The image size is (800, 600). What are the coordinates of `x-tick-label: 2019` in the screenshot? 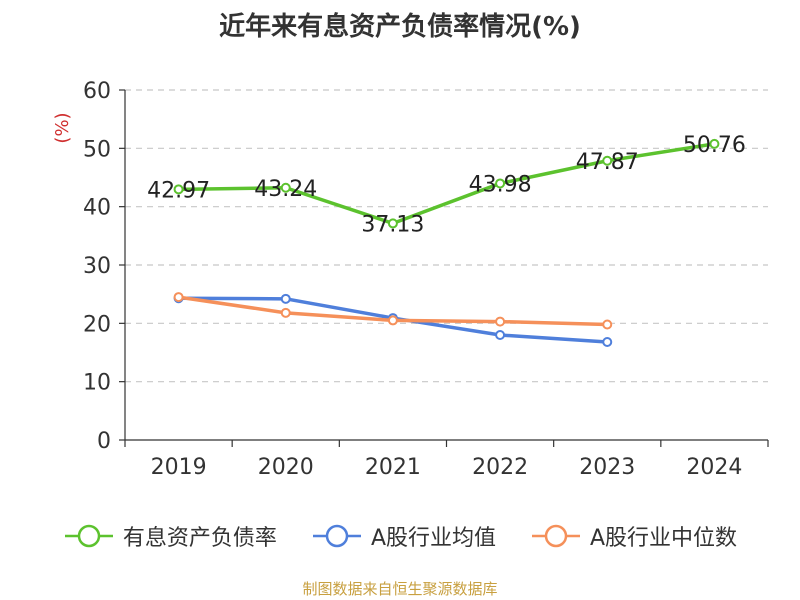 It's located at (179, 467).